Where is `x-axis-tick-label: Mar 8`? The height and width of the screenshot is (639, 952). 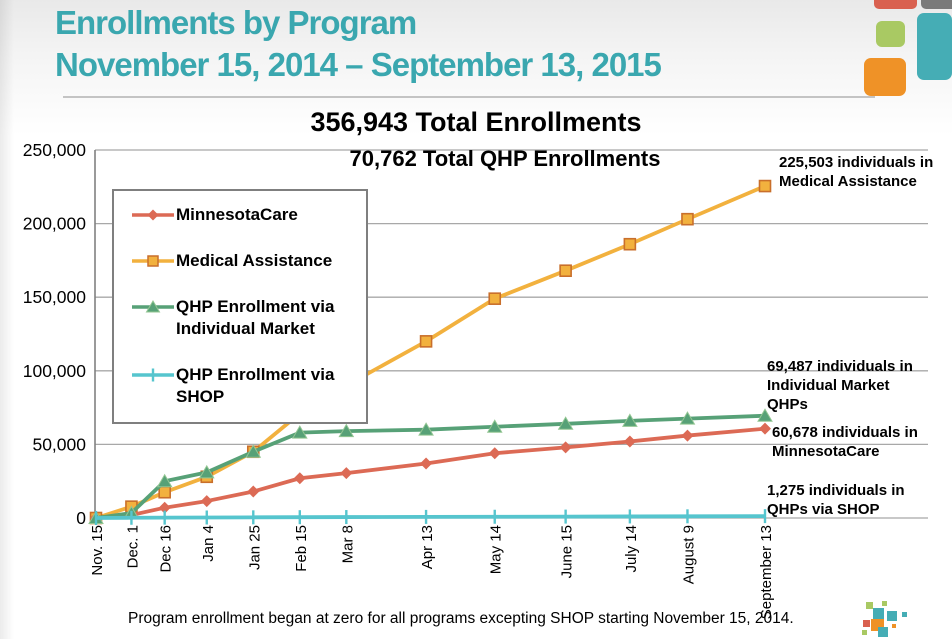
x-axis-tick-label: Mar 8 is located at coordinates (347, 544).